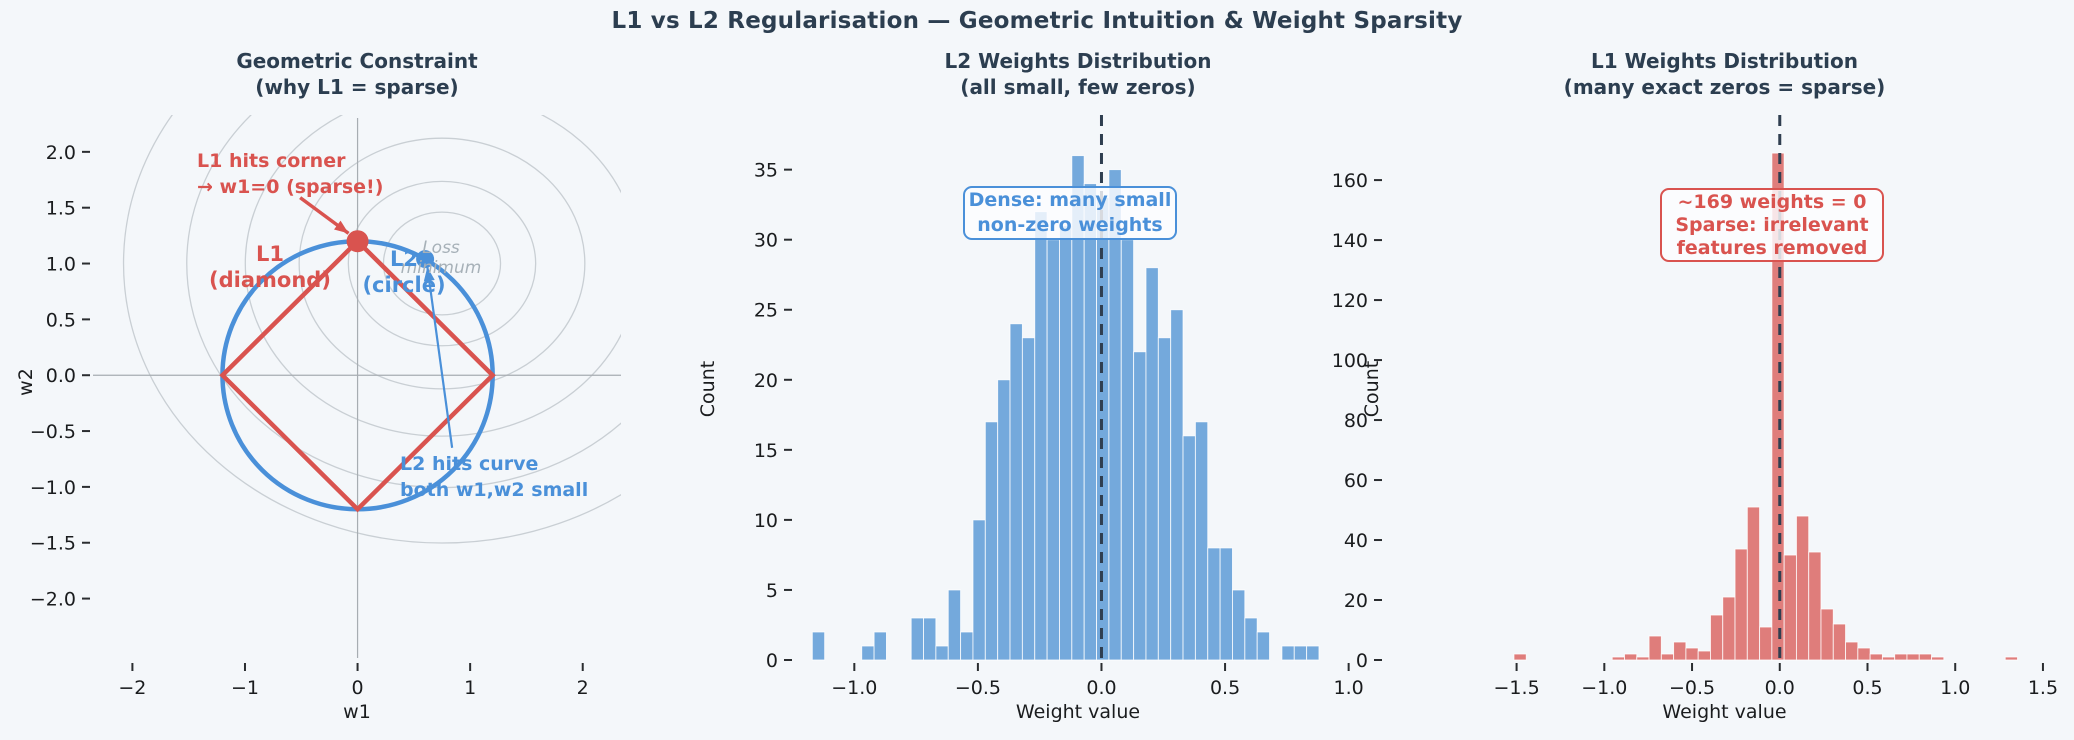 The width and height of the screenshot is (2074, 740). What do you see at coordinates (429, 274) in the screenshot?
I see `l2-curve-arrow-head` at bounding box center [429, 274].